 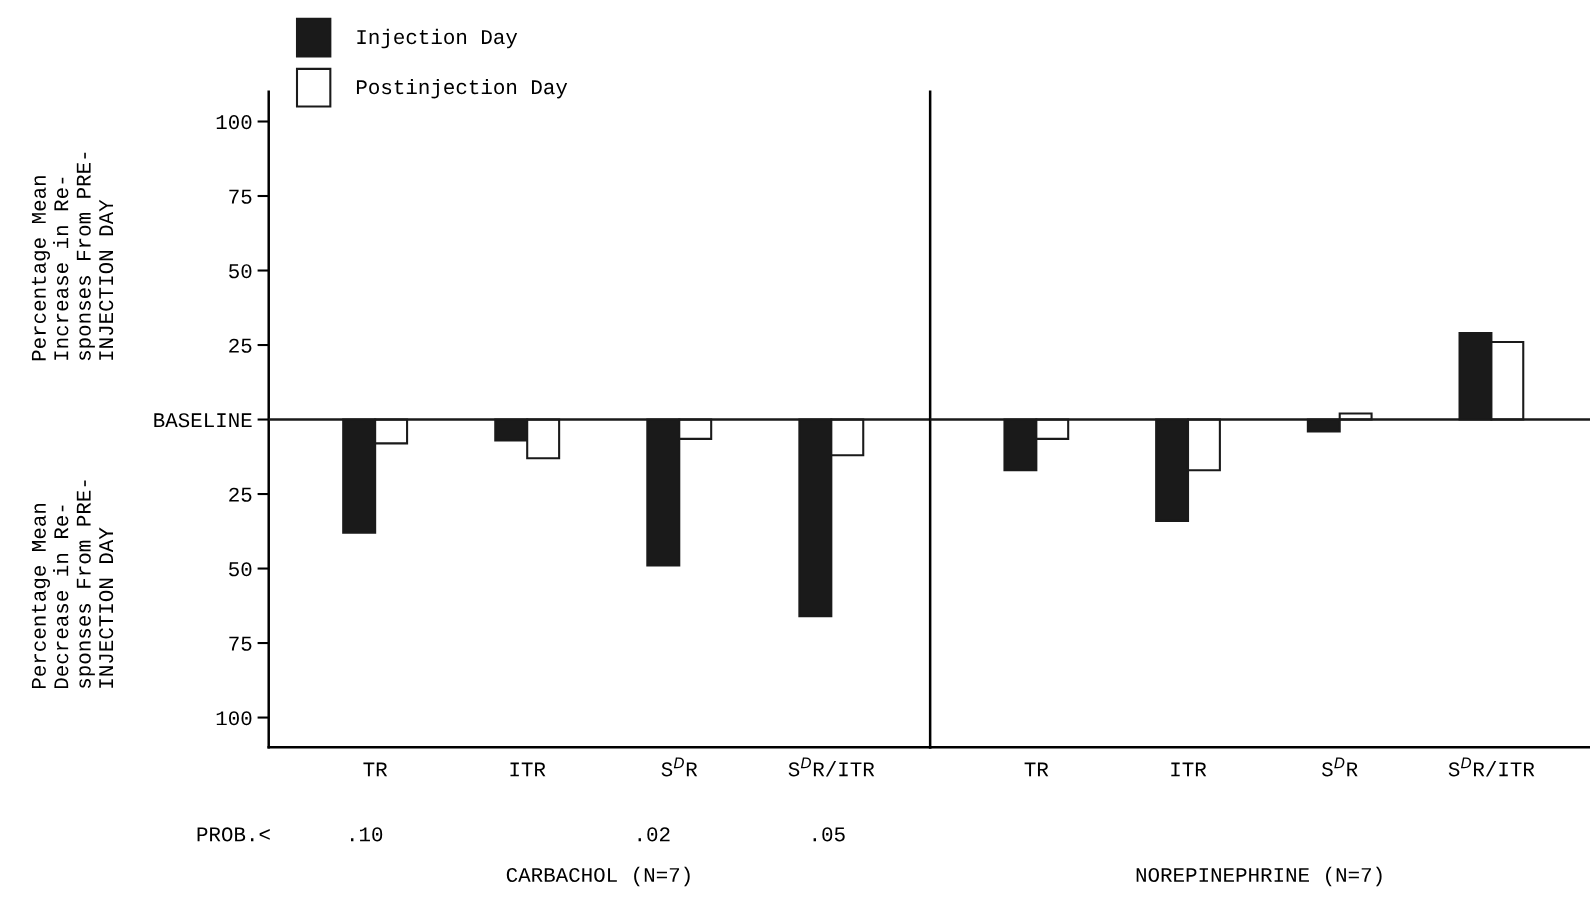 What do you see at coordinates (462, 88) in the screenshot?
I see `legend-label: Postinjection Day` at bounding box center [462, 88].